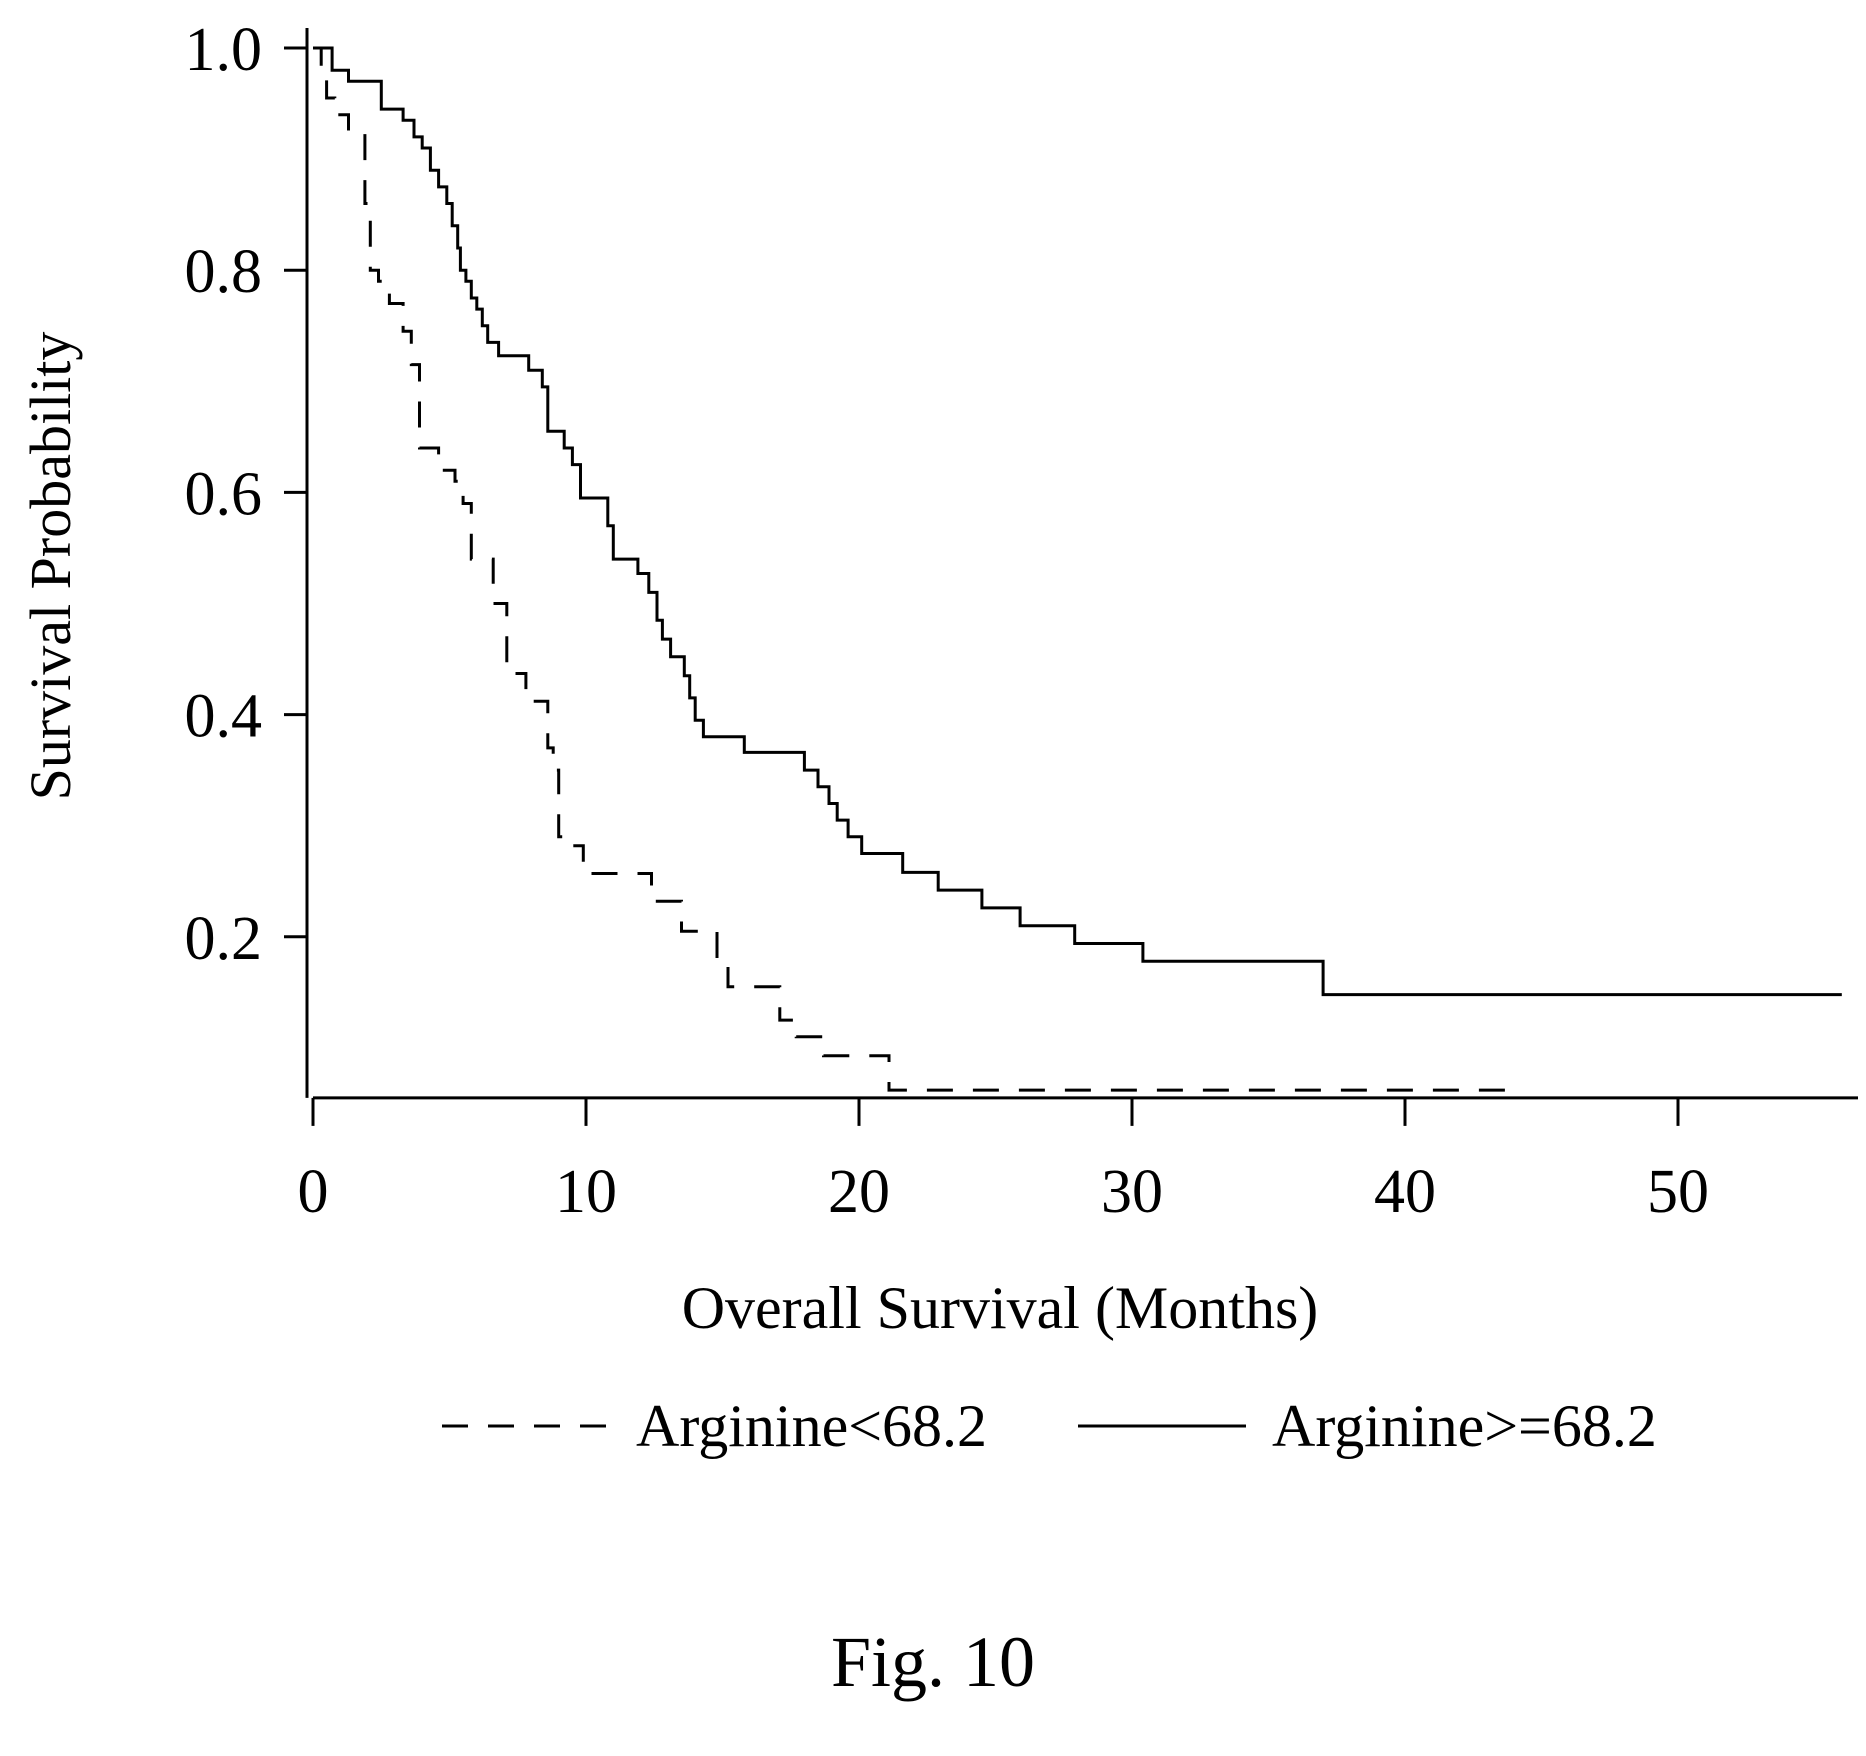  Describe the element at coordinates (859, 1192) in the screenshot. I see `x-tick-label: 20` at that location.